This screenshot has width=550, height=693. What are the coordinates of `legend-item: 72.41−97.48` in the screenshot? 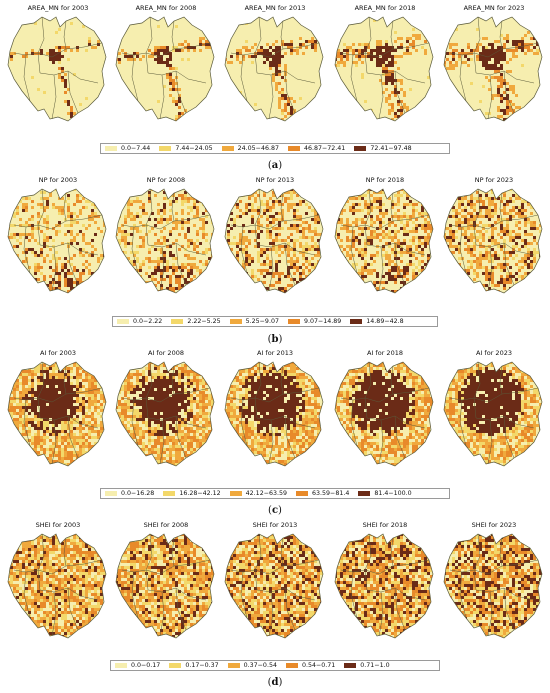 It's located at (383, 148).